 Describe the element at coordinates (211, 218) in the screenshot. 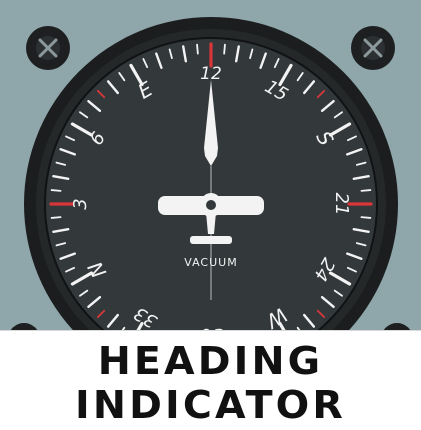

I see `airplane-silhouette-icon` at that location.